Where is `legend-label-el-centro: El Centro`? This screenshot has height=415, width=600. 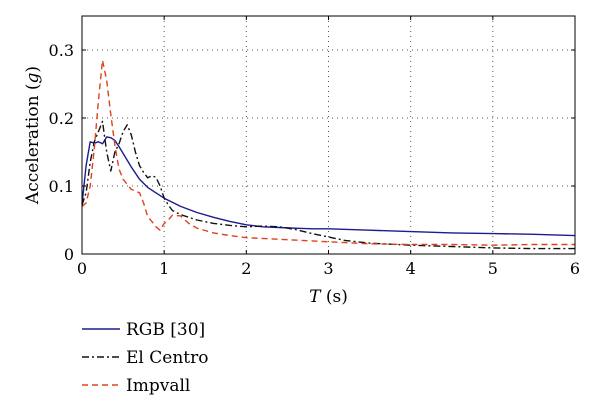 legend-label-el-centro: El Centro is located at coordinates (167, 358).